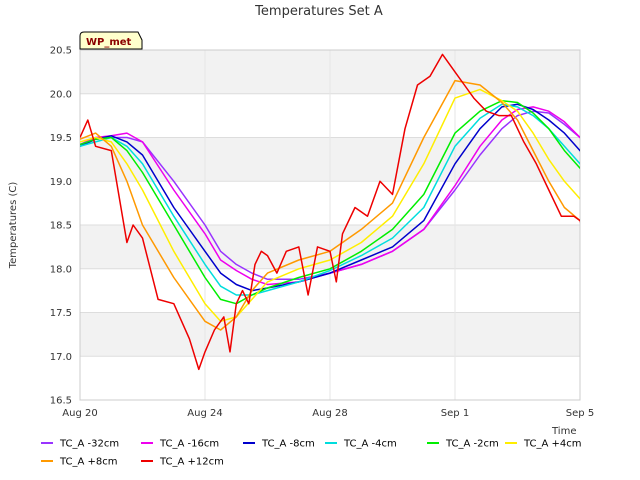 This screenshot has width=640, height=480. Describe the element at coordinates (370, 444) in the screenshot. I see `legend-label: TC_A -4cm` at that location.